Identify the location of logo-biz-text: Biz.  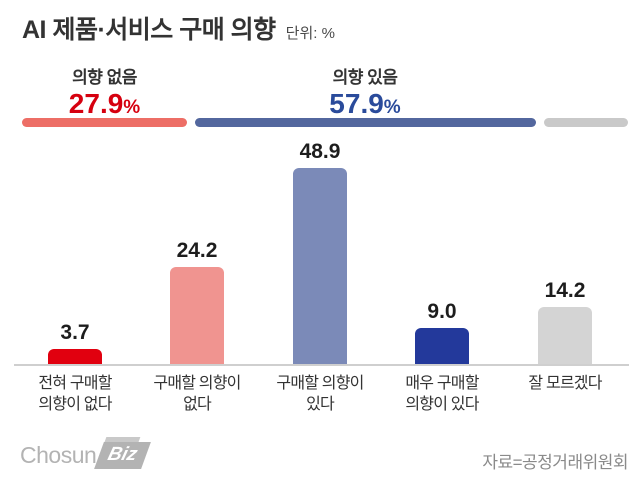
(122, 454).